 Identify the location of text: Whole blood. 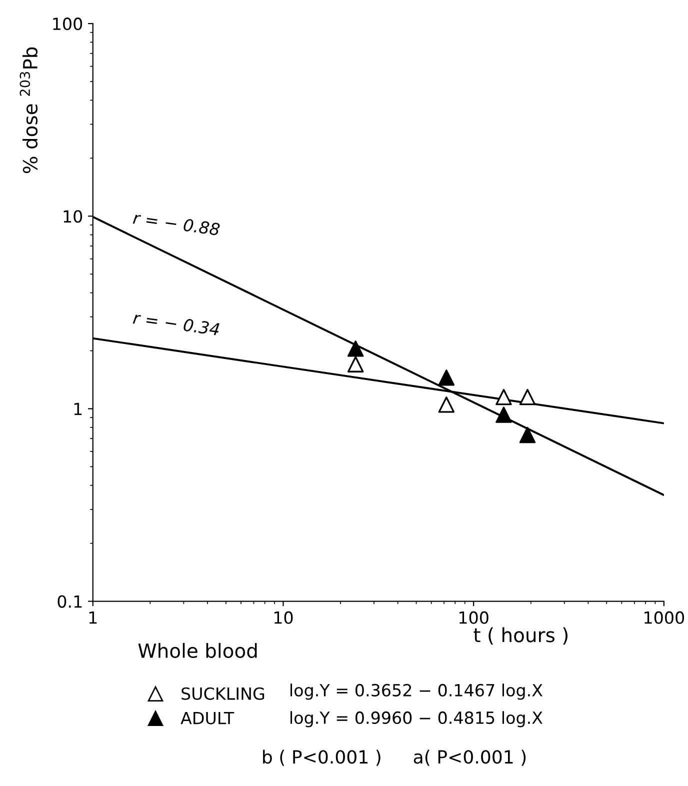
(197, 650).